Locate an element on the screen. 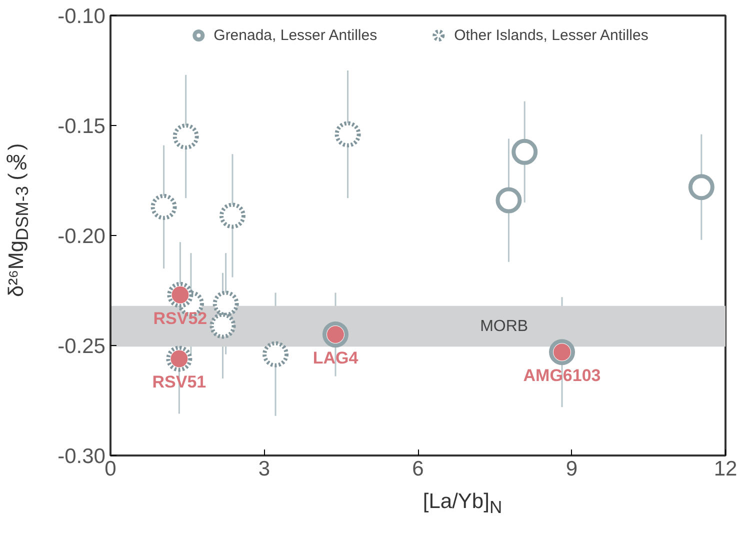  x-tick-label: 0 is located at coordinates (110, 469).